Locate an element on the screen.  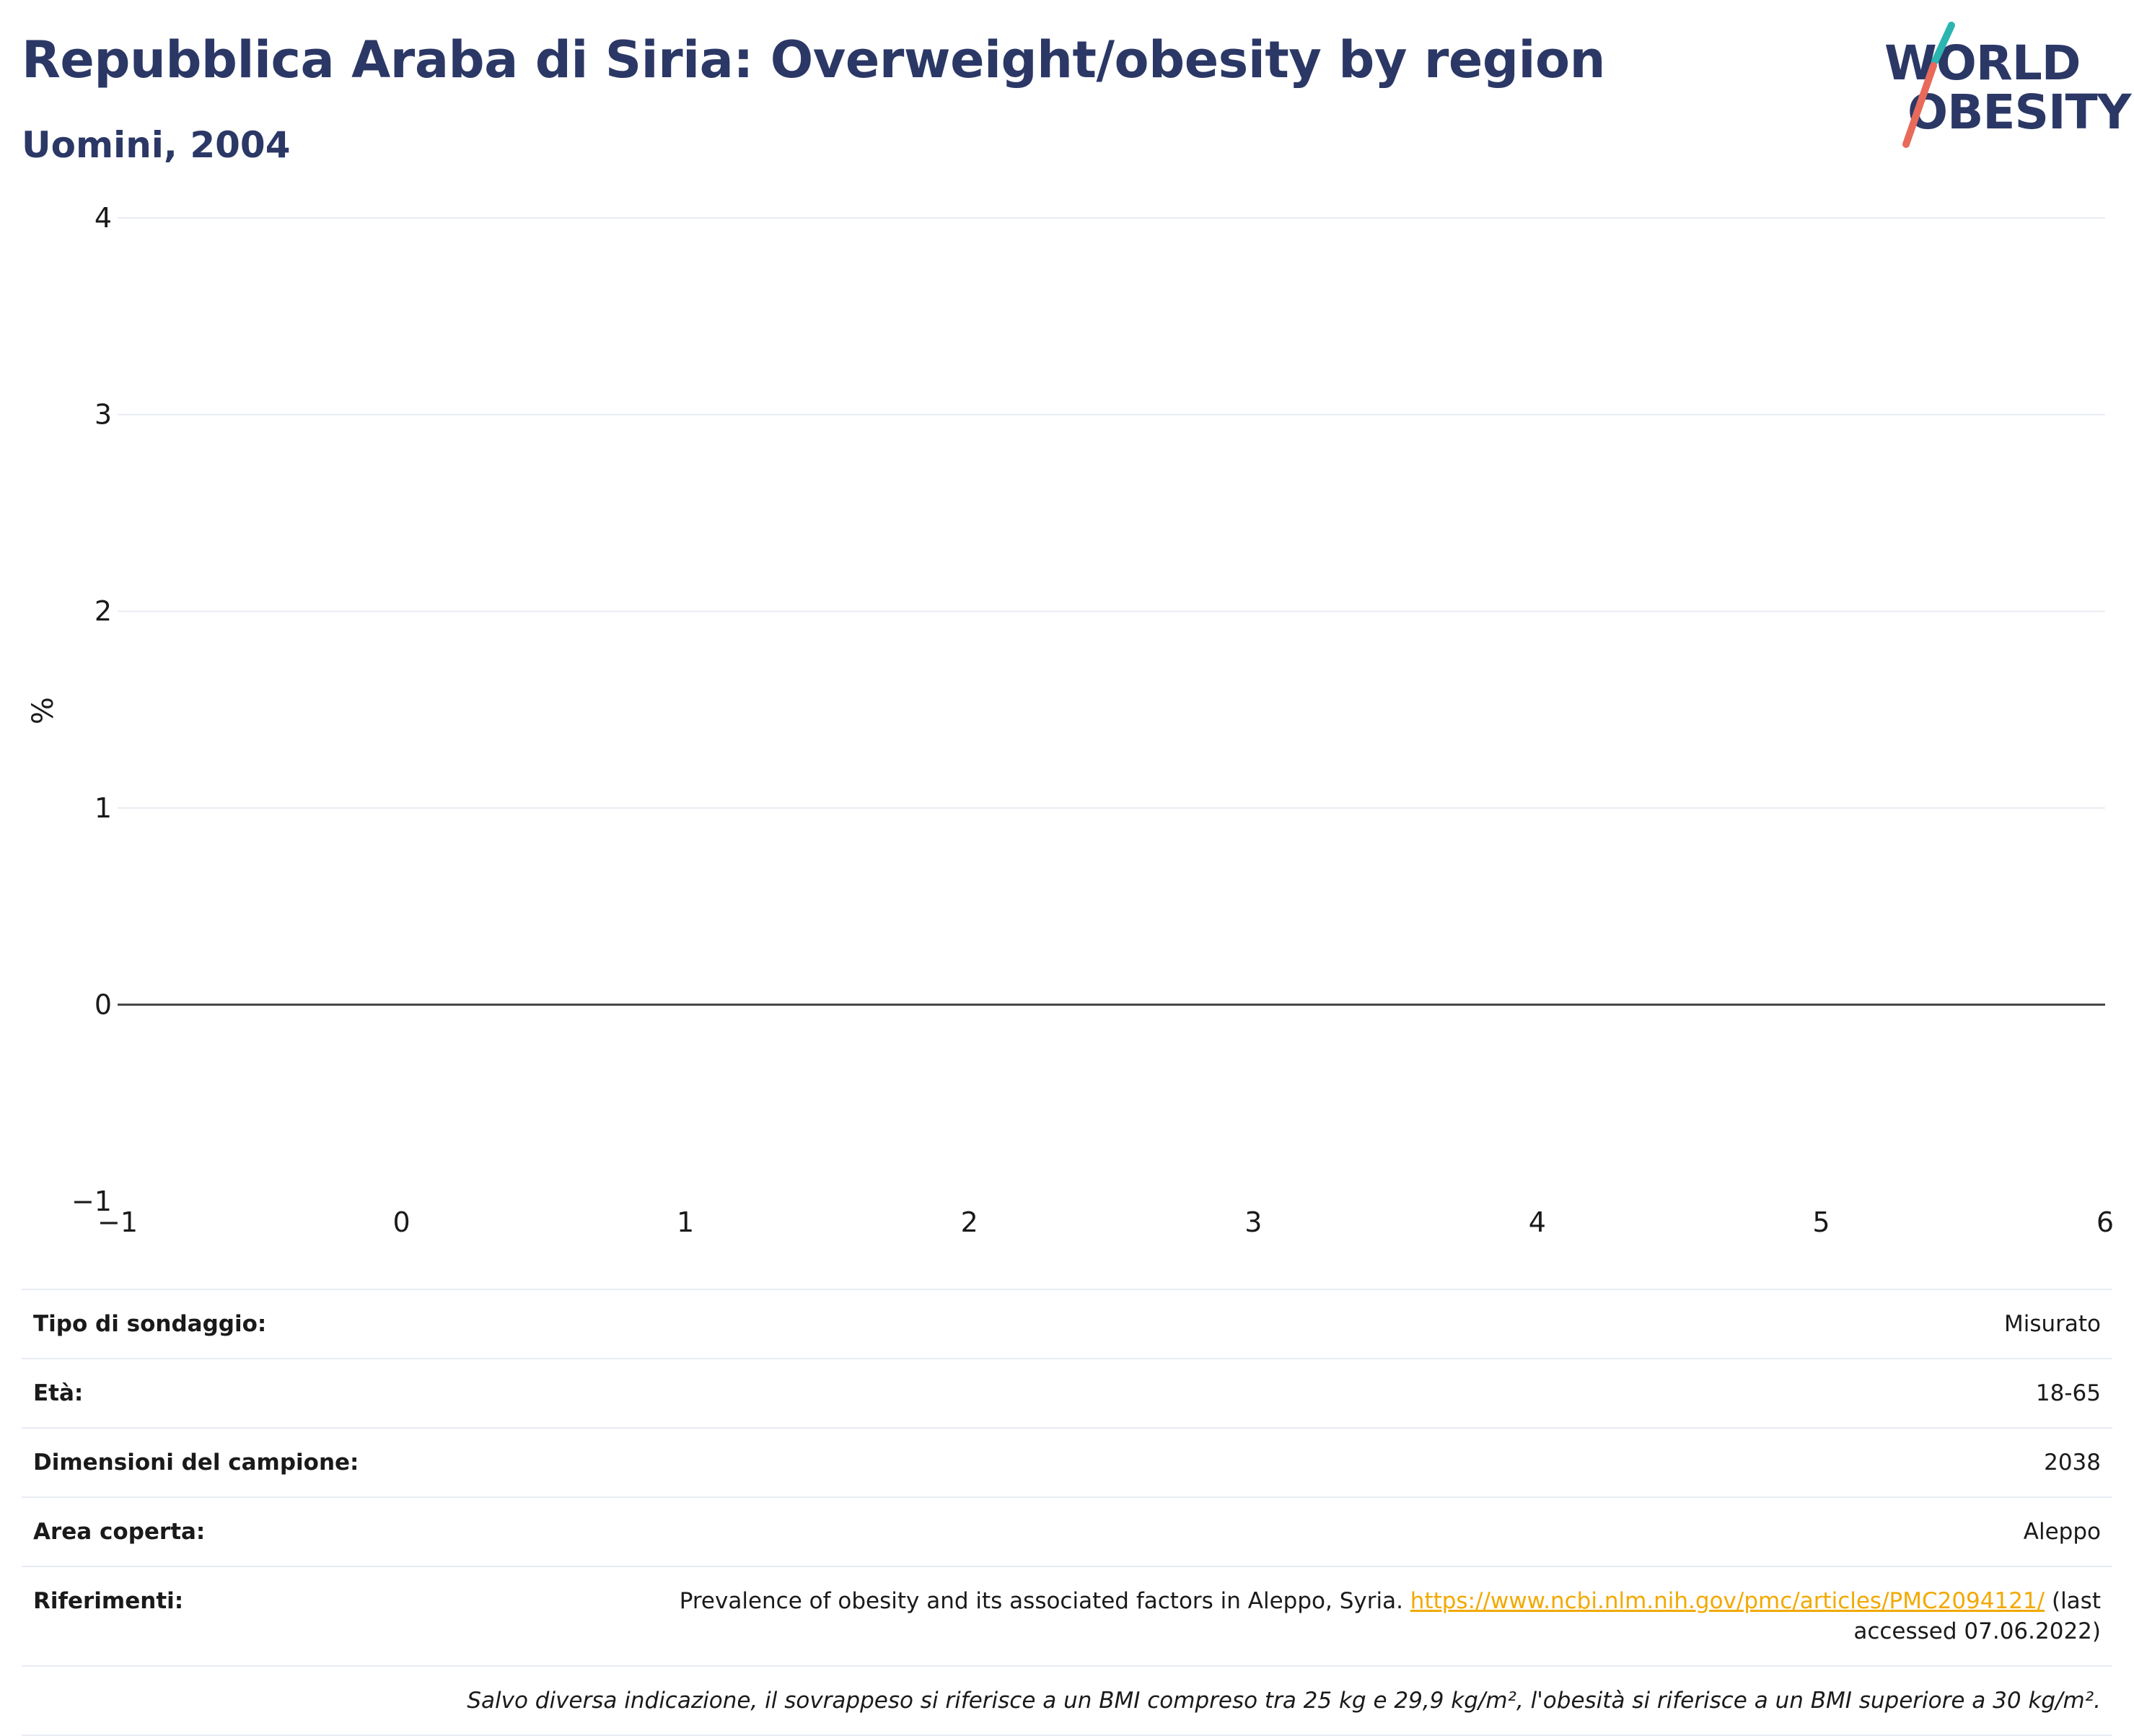
y-tick-label: 0 is located at coordinates (103, 1004).